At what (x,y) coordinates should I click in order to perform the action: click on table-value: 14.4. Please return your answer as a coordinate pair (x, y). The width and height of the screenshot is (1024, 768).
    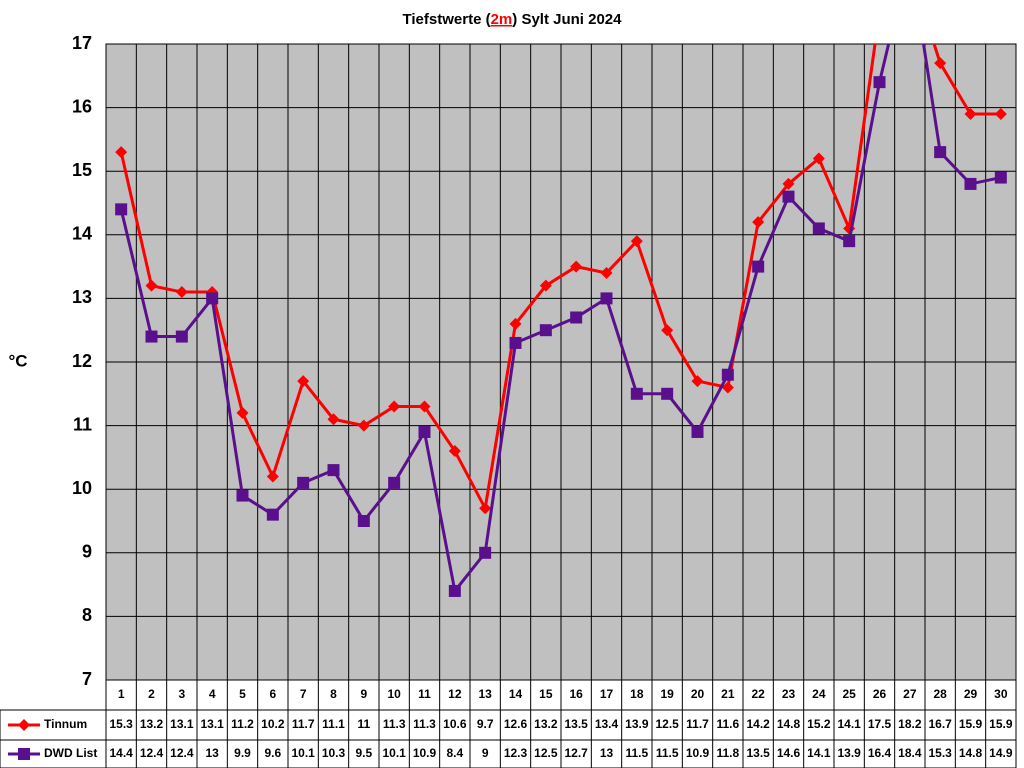
    Looking at the image, I should click on (121, 753).